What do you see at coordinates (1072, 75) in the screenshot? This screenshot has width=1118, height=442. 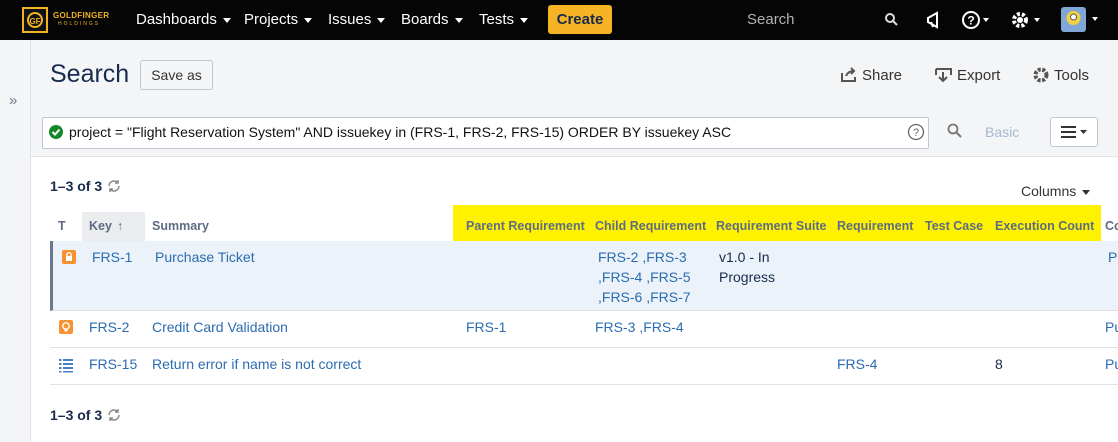 I see `tools-button: Tools` at bounding box center [1072, 75].